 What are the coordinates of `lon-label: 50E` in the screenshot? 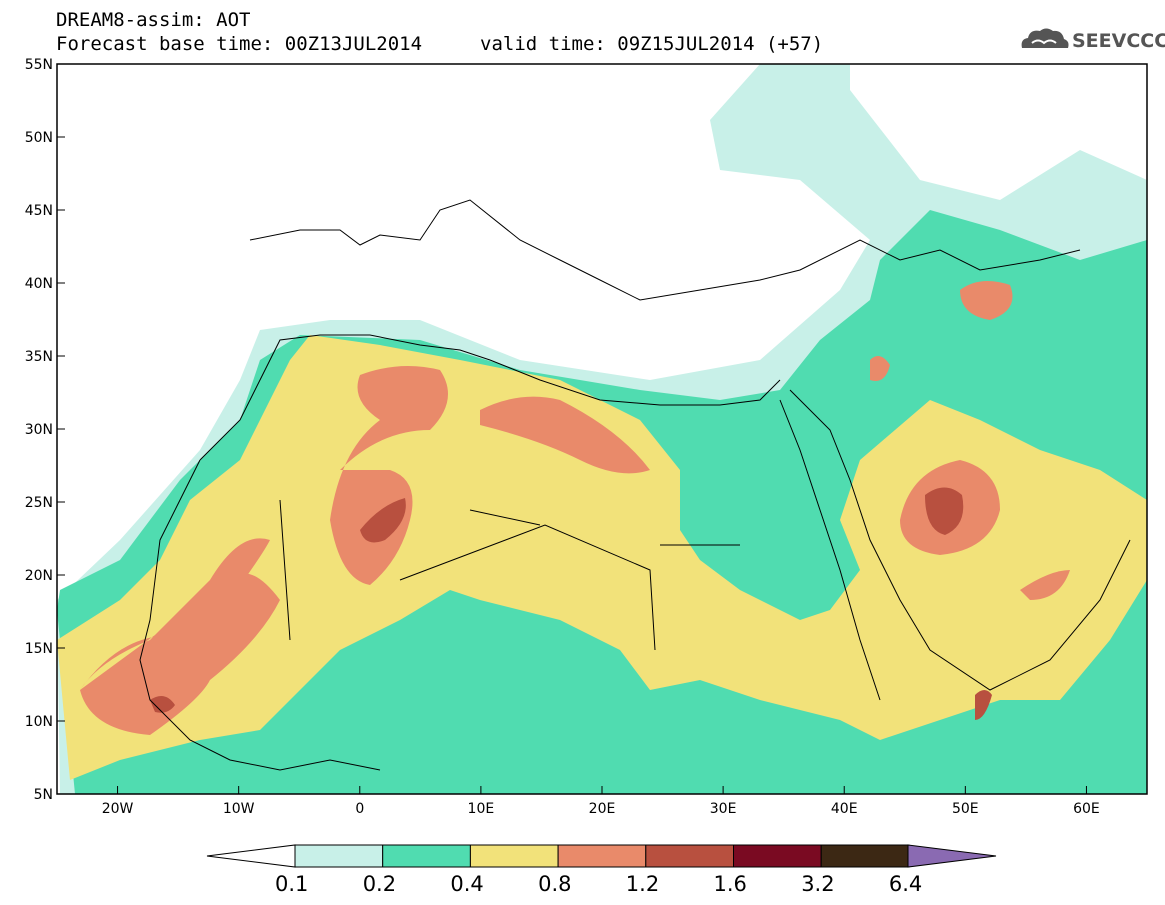 It's located at (965, 809).